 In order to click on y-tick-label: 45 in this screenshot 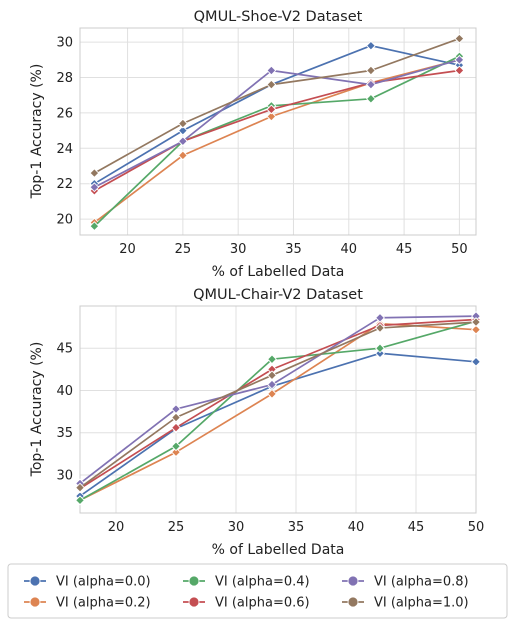, I will do `click(64, 349)`.